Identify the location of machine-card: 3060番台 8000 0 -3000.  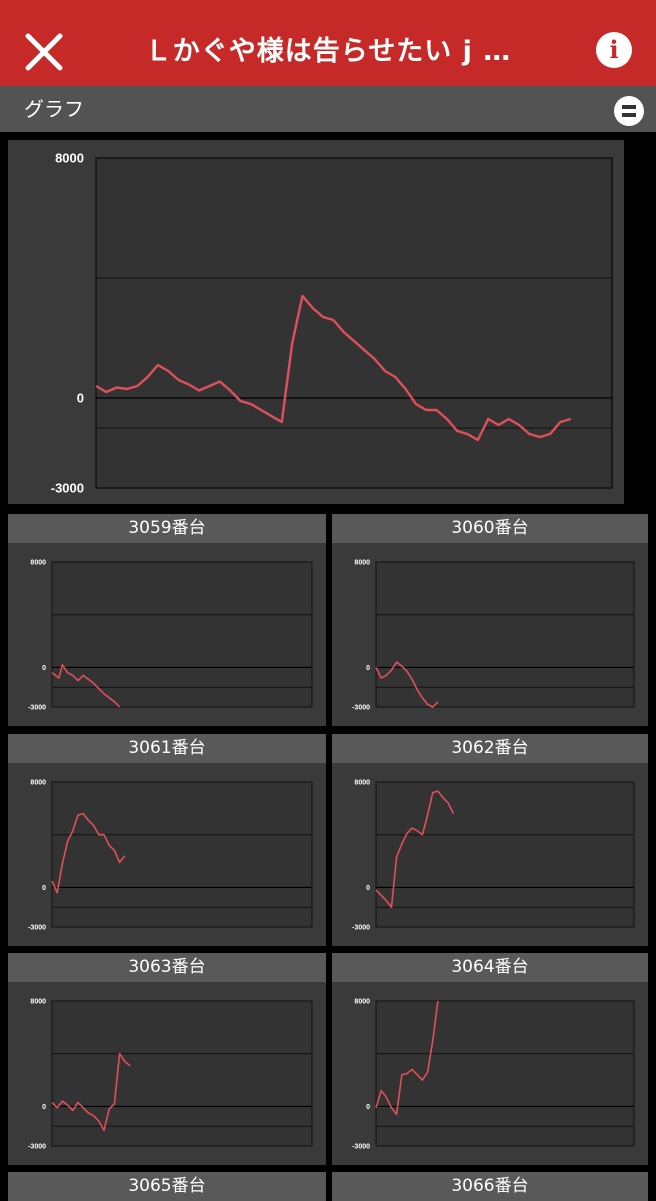
(490, 620).